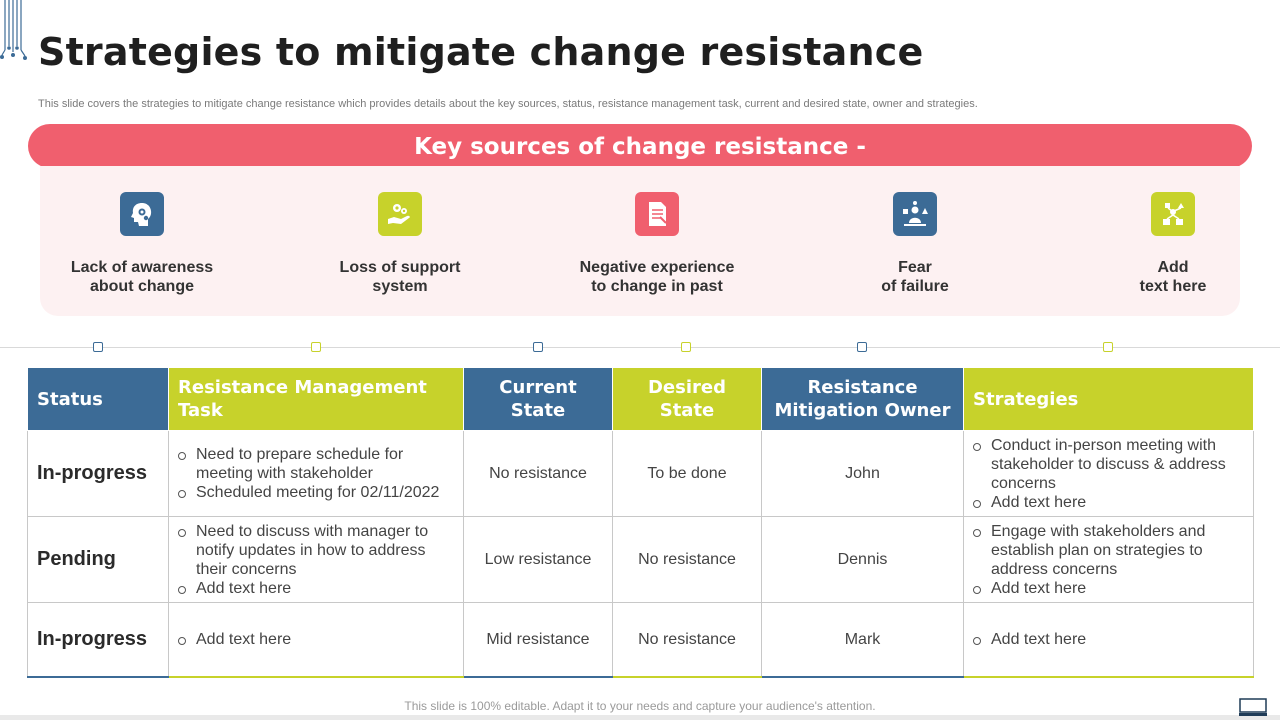 This screenshot has width=1280, height=720. Describe the element at coordinates (657, 244) in the screenshot. I see `source-item-negative-experience: Negative experience to change in past` at that location.